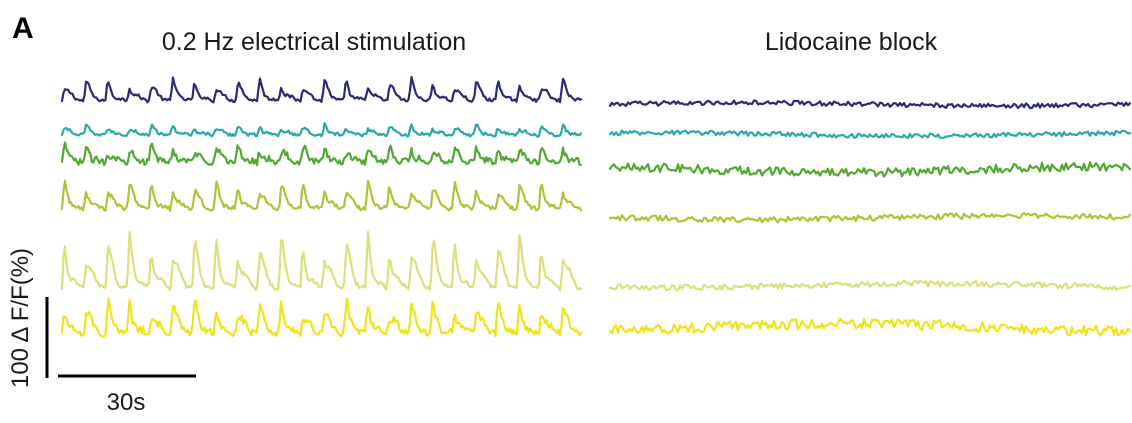  What do you see at coordinates (126, 402) in the screenshot?
I see `x-scale-label: 30s` at bounding box center [126, 402].